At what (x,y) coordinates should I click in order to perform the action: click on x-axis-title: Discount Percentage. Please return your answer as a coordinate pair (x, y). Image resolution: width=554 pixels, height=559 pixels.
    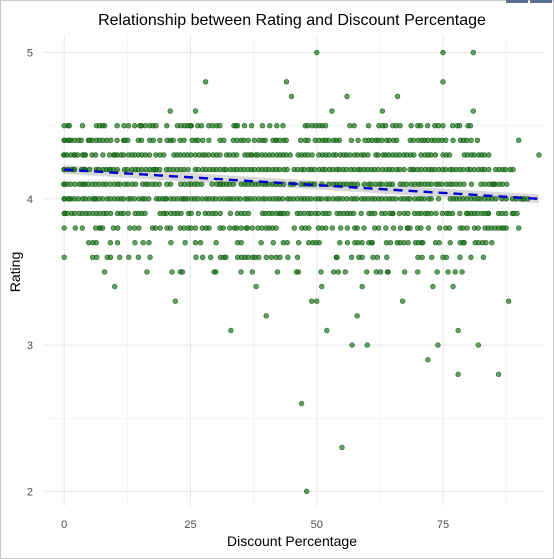
    Looking at the image, I should click on (292, 541).